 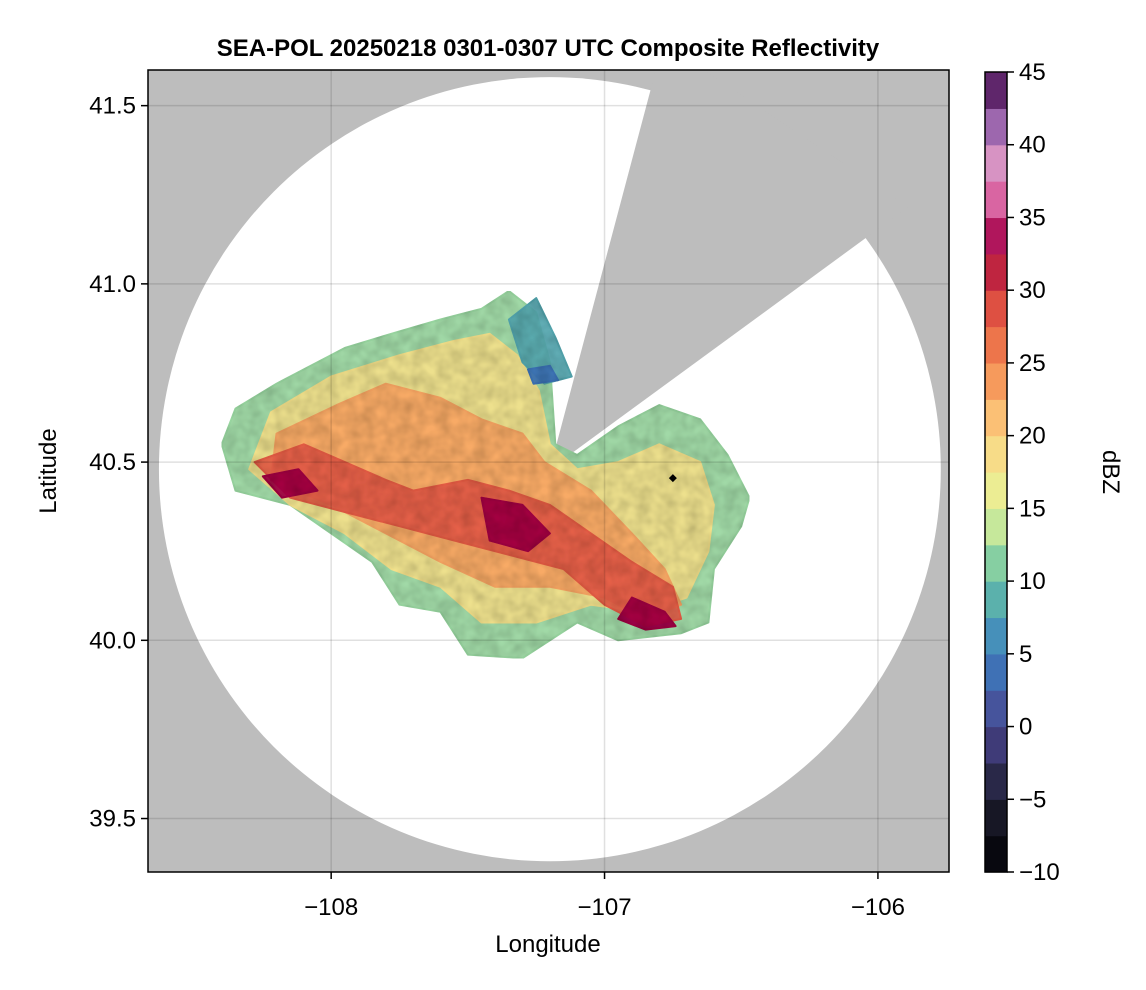 I want to click on y-tick-label-2: 40.5, so click(x=112, y=462).